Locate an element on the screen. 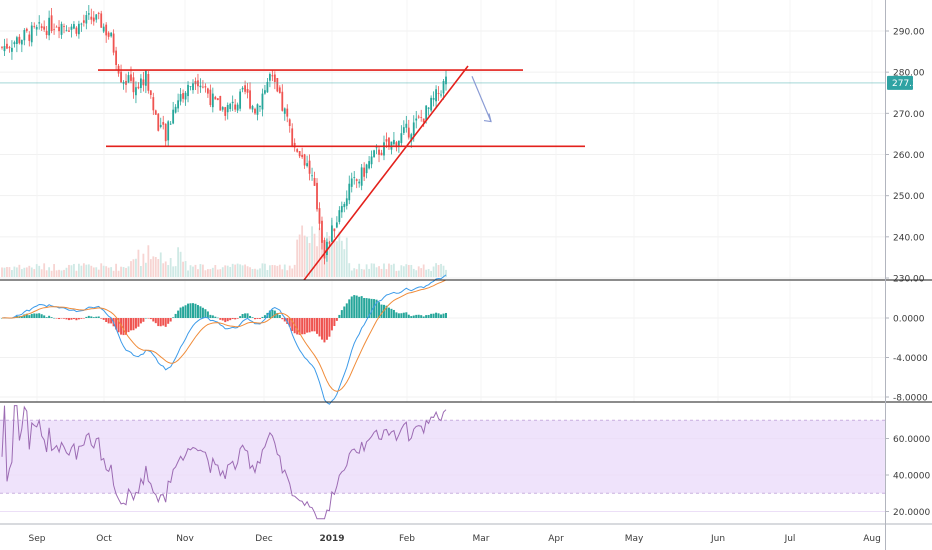  projection-arrow is located at coordinates (481, 99).